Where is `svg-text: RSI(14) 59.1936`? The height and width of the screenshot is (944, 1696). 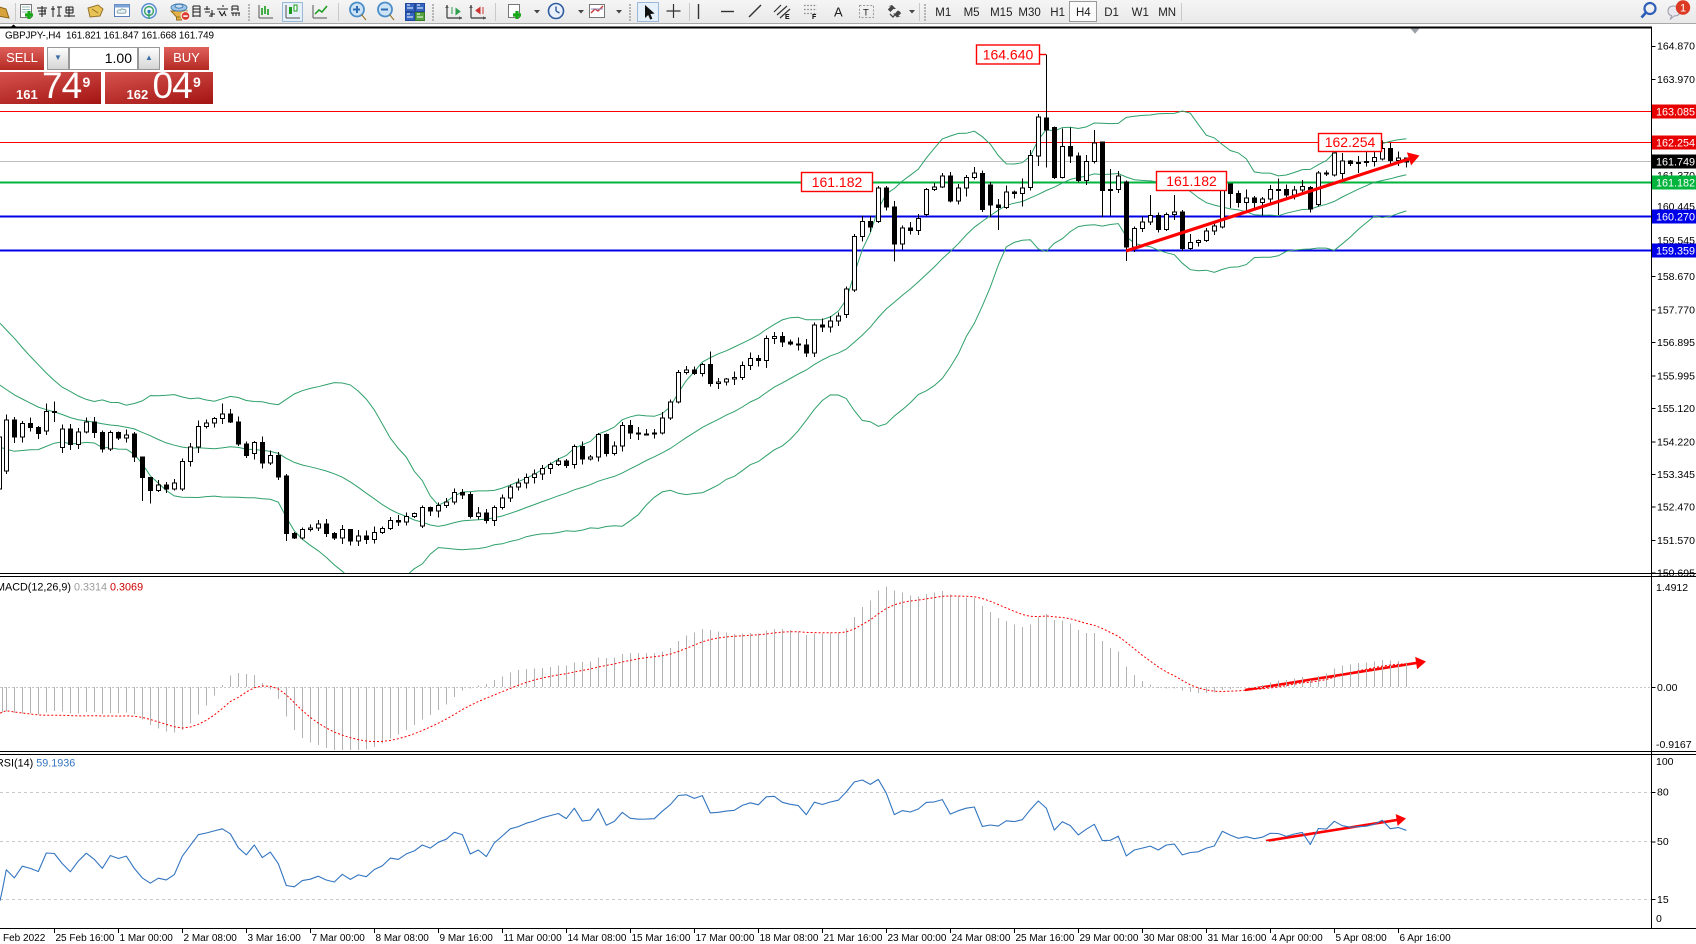 svg-text: RSI(14) 59.1936 is located at coordinates (37, 764).